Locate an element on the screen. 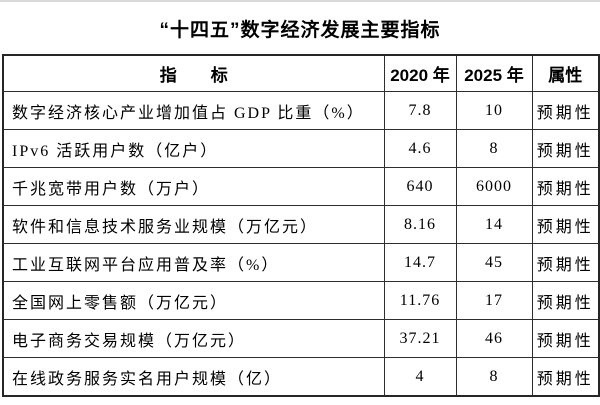 The image size is (600, 405). table-row: 工业互联网平台应用普及率（%） 14.7 45 预期性 is located at coordinates (301, 262).